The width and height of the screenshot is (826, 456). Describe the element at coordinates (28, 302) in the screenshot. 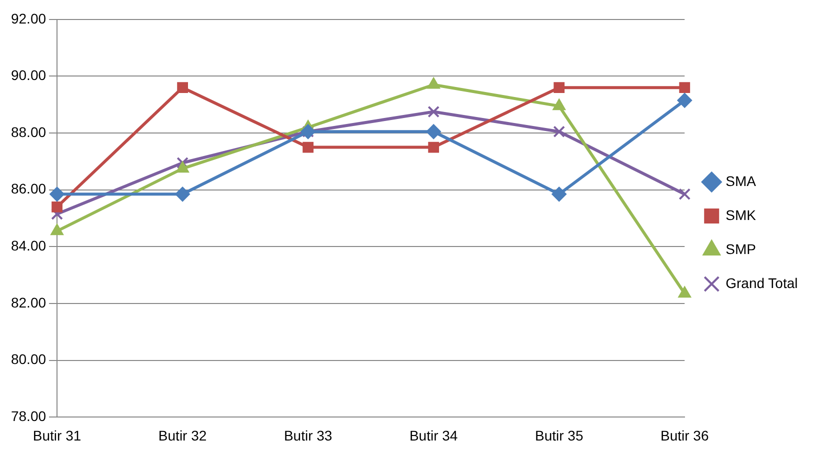

I see `y-tick-label: 82.00` at that location.